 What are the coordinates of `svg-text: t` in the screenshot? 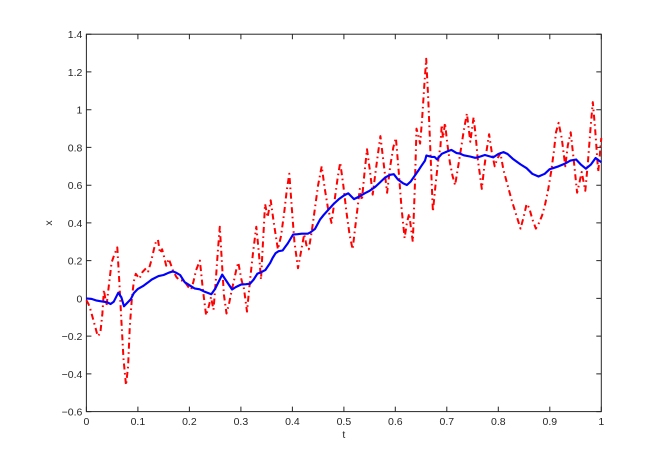 It's located at (343, 435).